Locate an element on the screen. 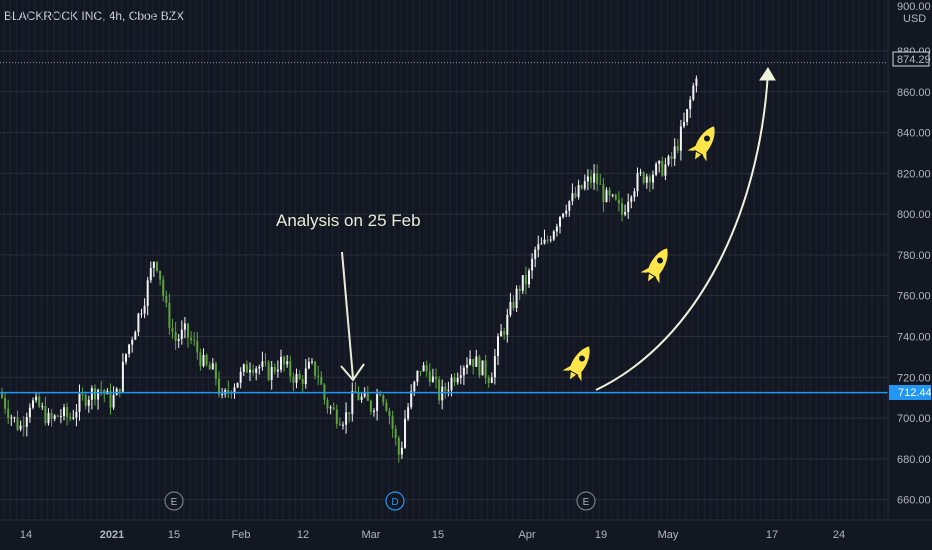 The width and height of the screenshot is (932, 550). x-tick-label: Apr is located at coordinates (526, 535).